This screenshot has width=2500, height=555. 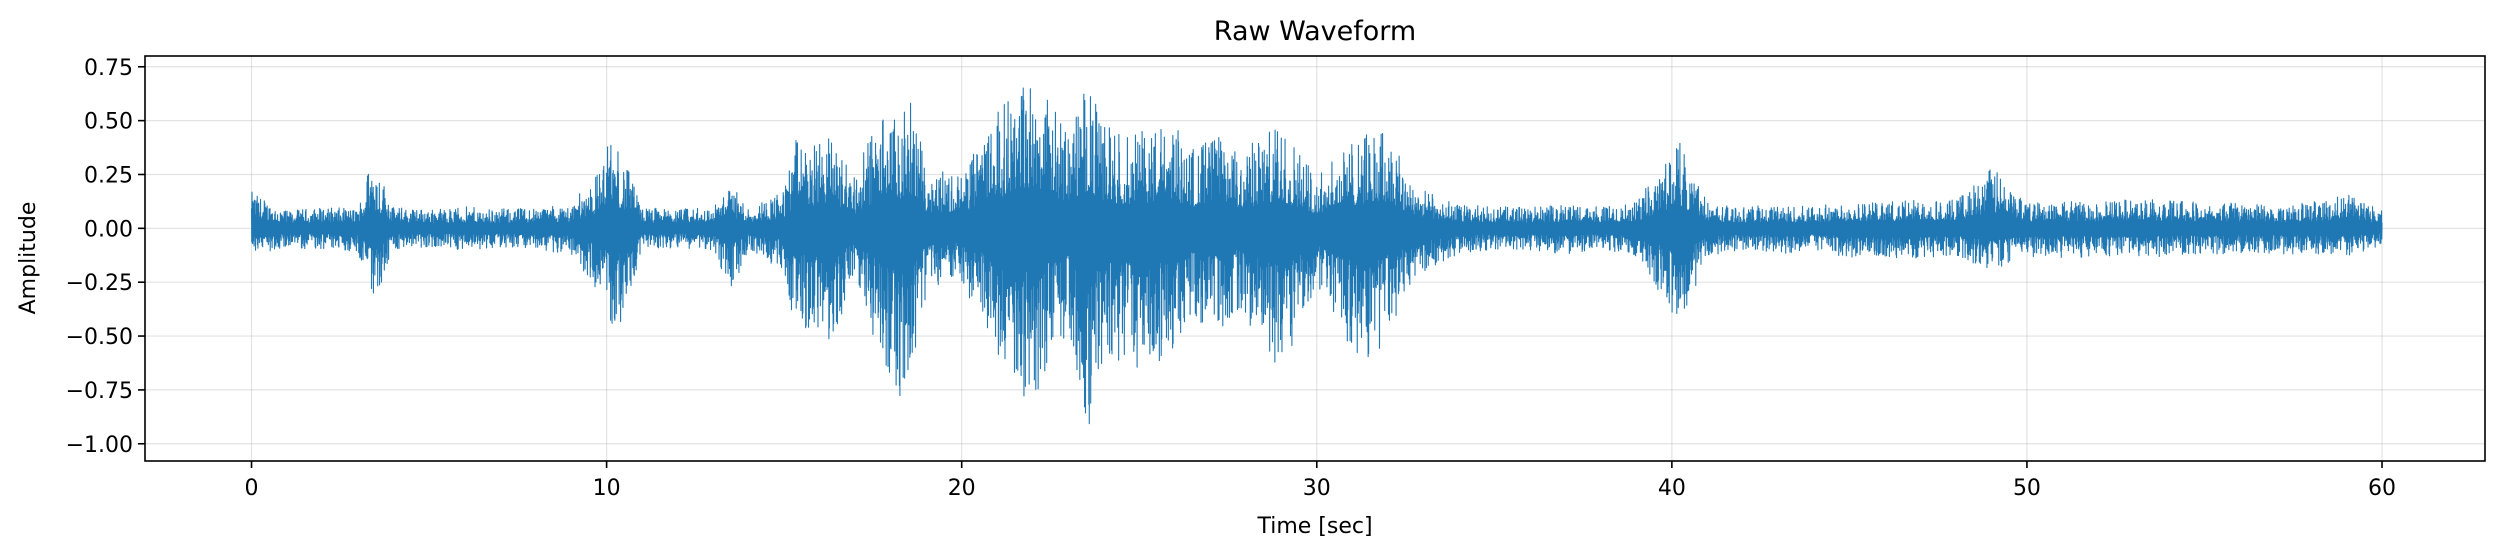 What do you see at coordinates (2027, 488) in the screenshot?
I see `x-tick-label: 50` at bounding box center [2027, 488].